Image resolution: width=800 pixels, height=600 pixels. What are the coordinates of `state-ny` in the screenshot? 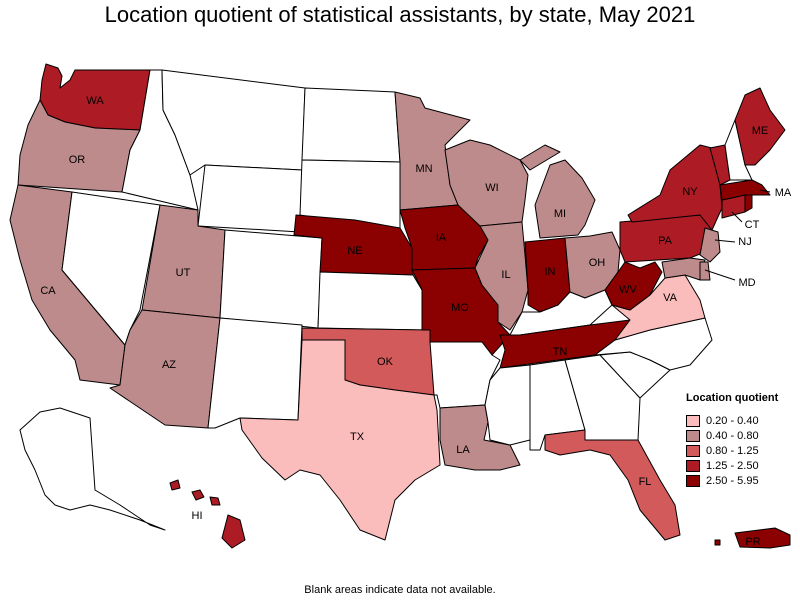 It's located at (675, 187).